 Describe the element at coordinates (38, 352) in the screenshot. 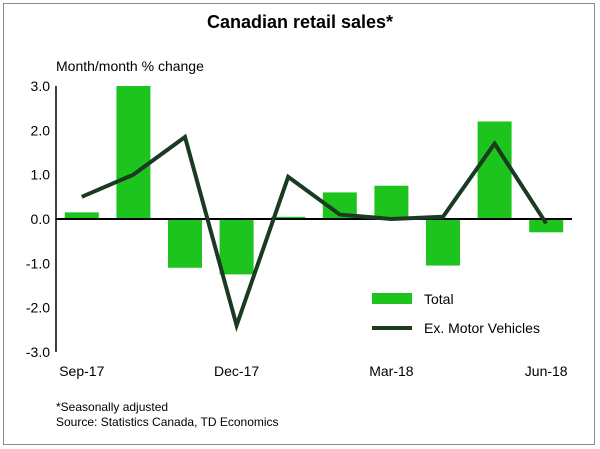

I see `y-tick-label: -3.0` at that location.